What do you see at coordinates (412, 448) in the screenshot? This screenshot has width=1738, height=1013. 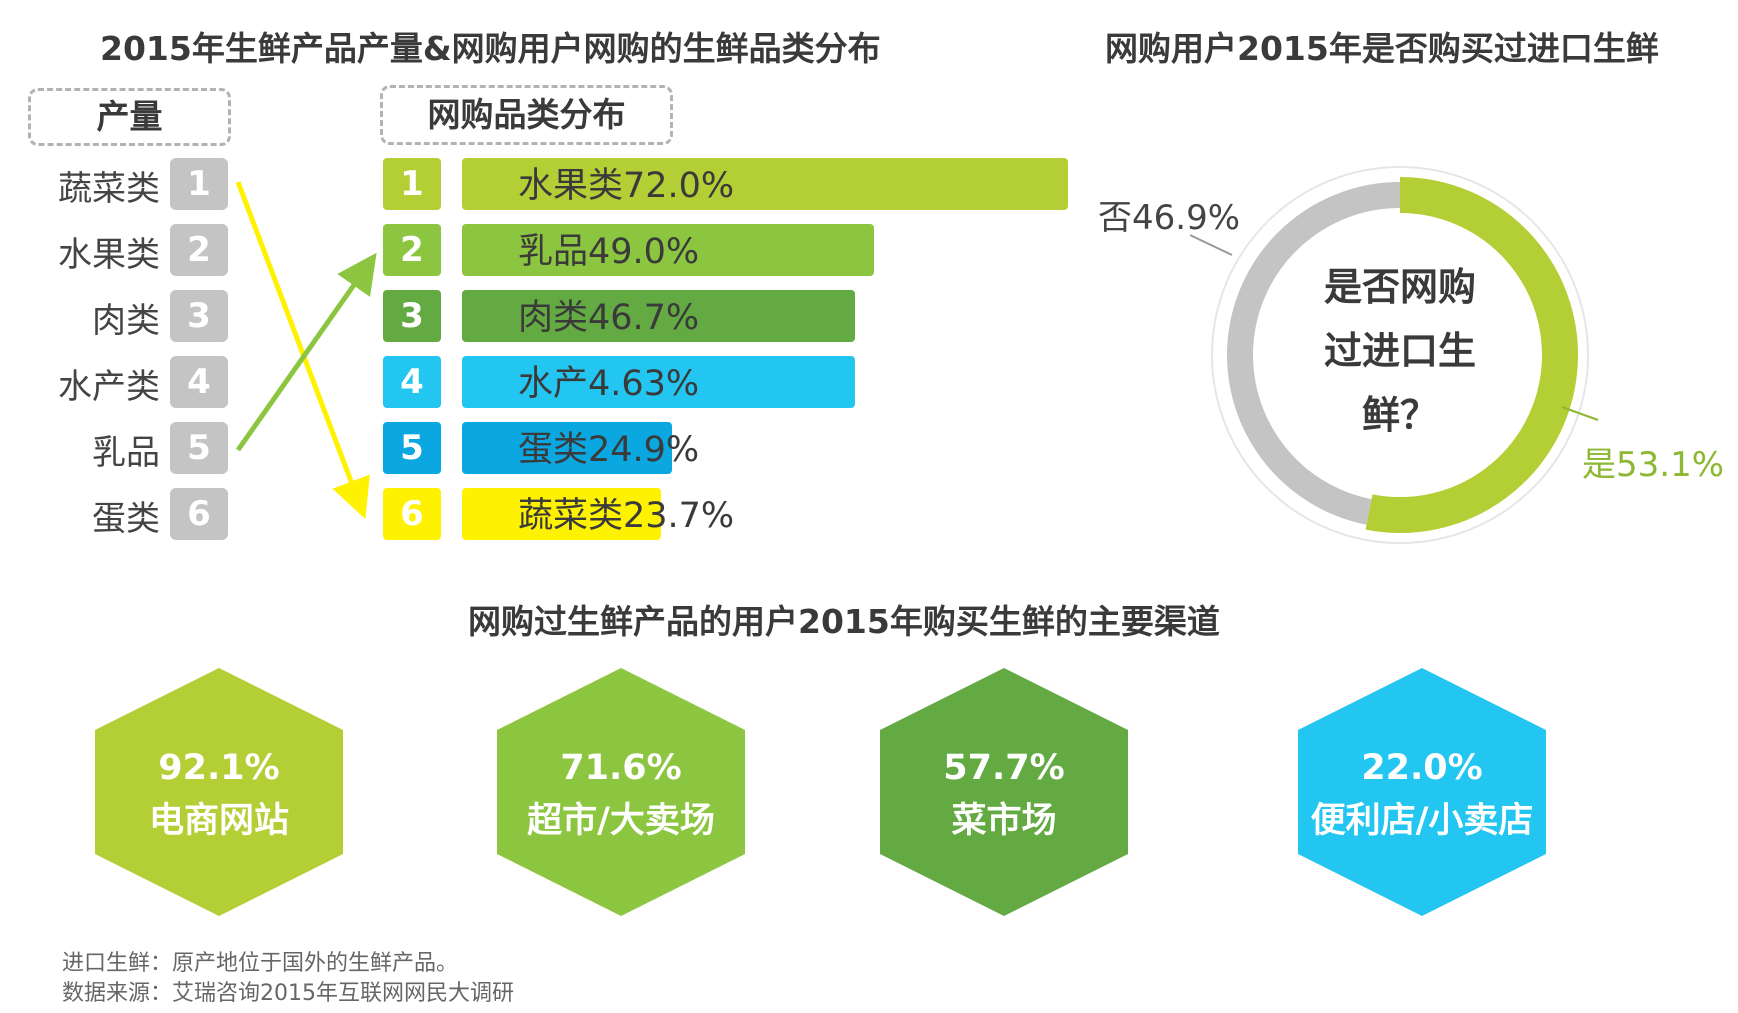 I see `category-rank: 5` at bounding box center [412, 448].